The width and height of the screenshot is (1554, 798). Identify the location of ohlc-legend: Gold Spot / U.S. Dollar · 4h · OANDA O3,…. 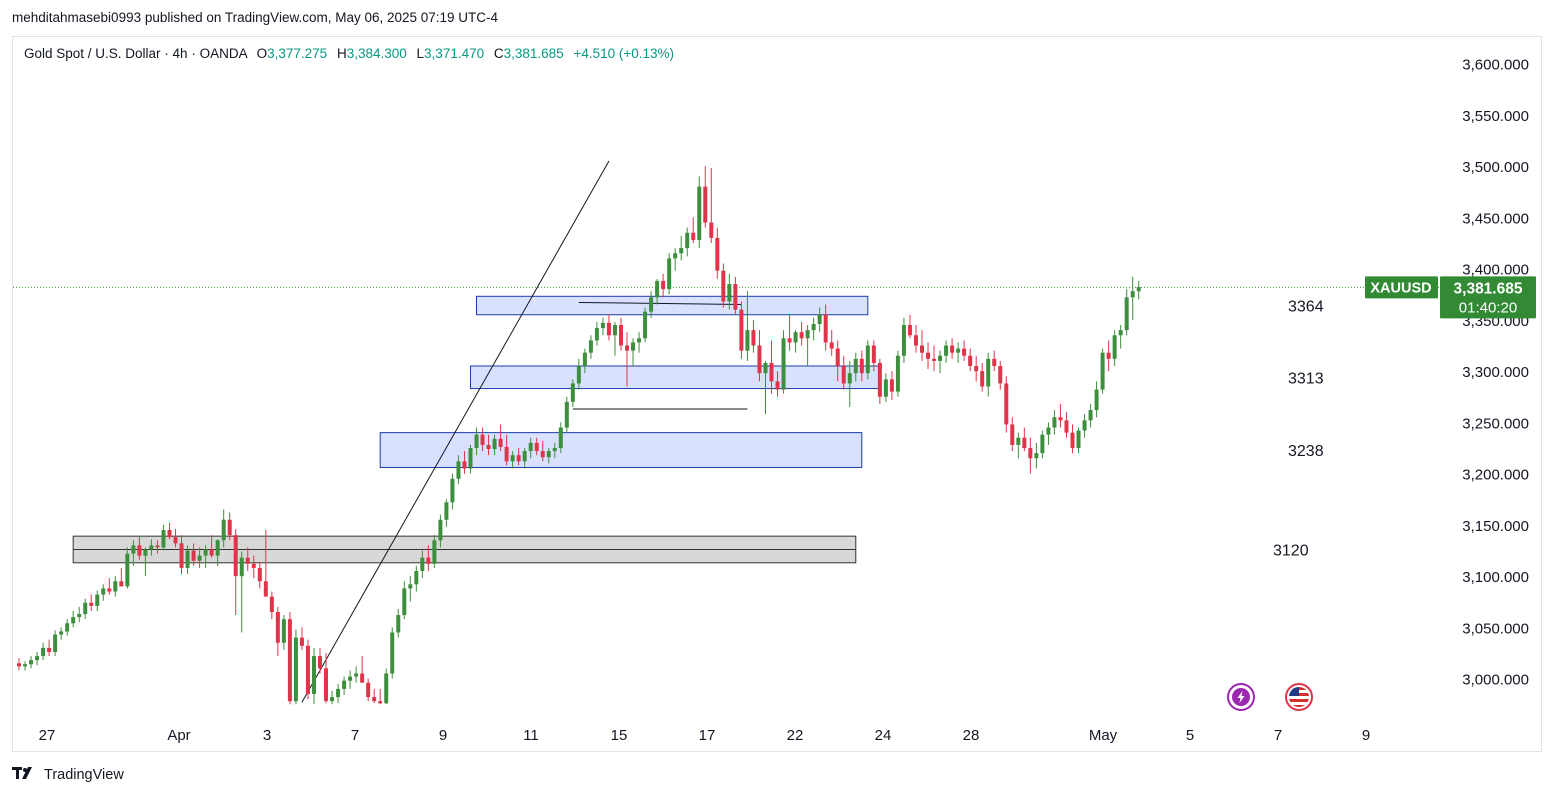
(349, 53).